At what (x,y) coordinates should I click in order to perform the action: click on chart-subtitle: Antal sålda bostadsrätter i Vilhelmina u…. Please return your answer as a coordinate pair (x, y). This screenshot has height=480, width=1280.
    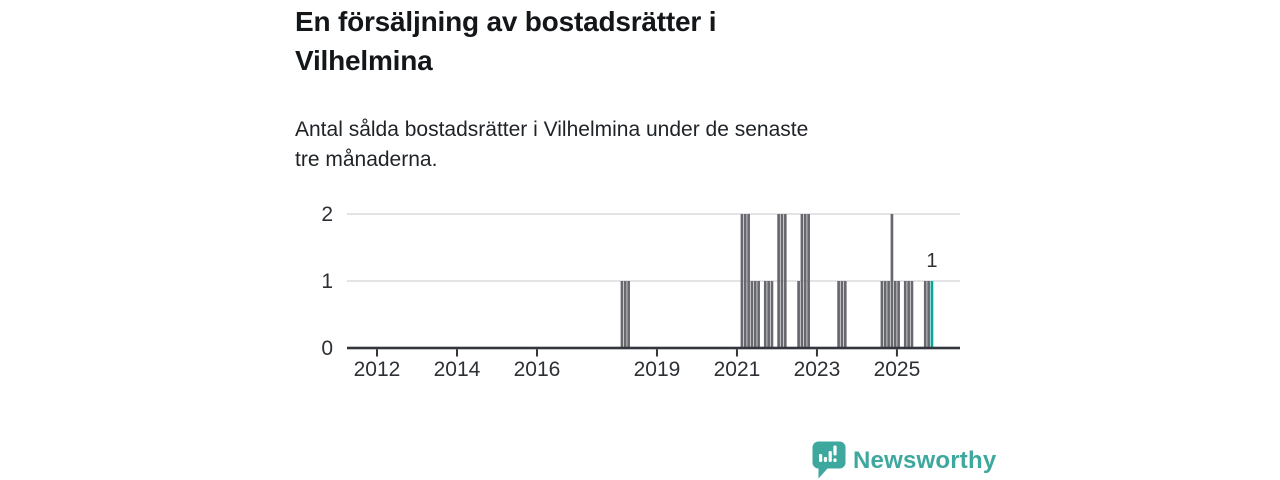
    Looking at the image, I should click on (551, 145).